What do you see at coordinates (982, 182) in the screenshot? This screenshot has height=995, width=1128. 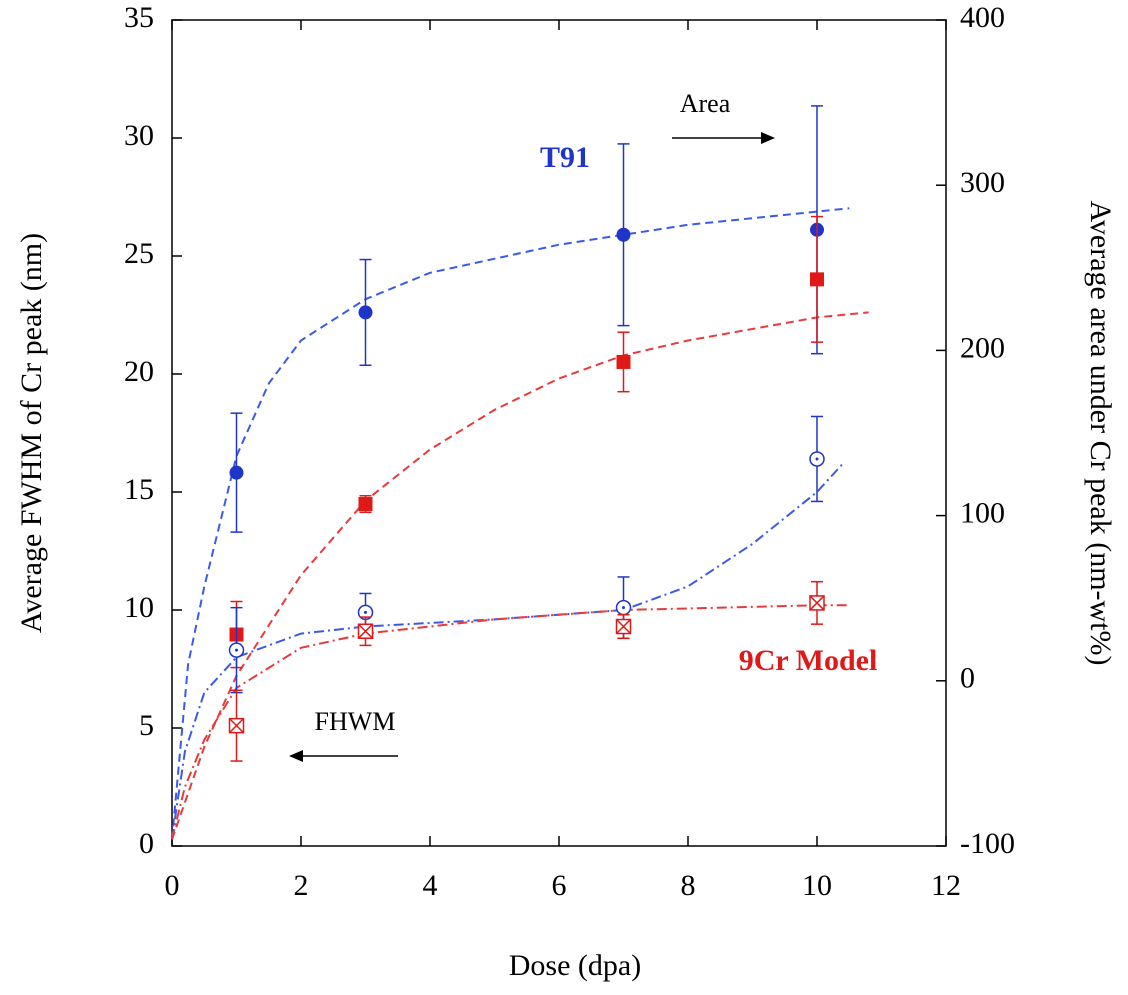 I see `y2-tick-label: 300` at bounding box center [982, 182].